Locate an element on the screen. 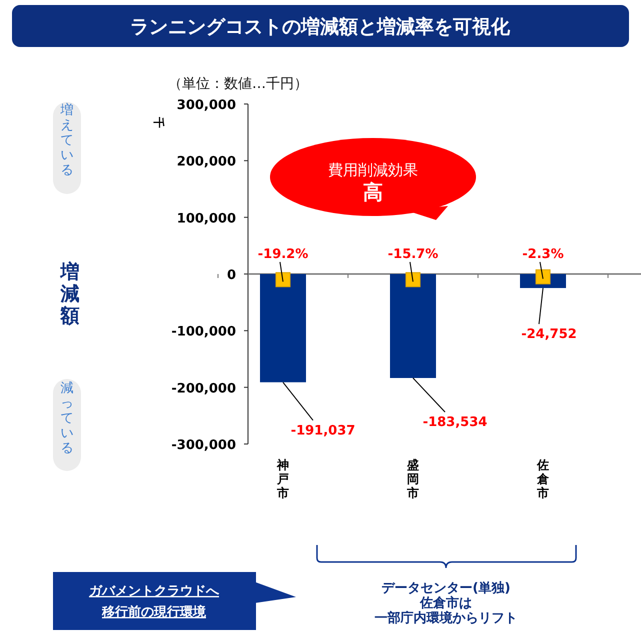 This screenshot has height=641, width=641. x-tick-label: 盛岡市 is located at coordinates (412, 479).